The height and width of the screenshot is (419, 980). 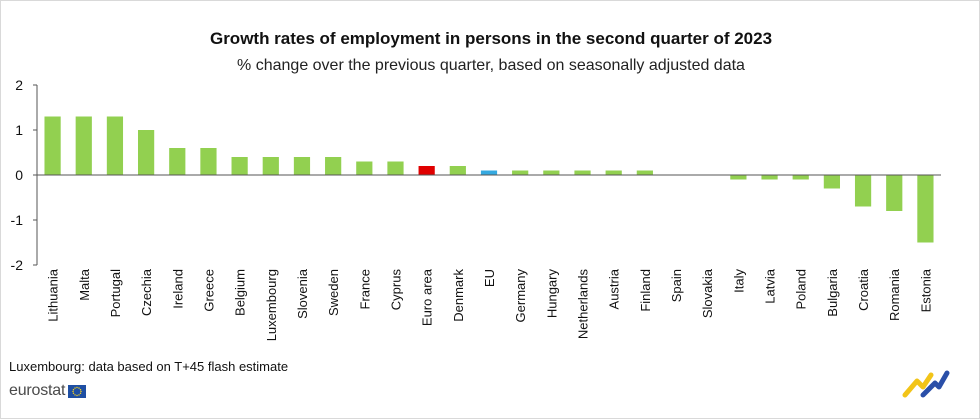 I want to click on x-tick-label: Slovenia, so click(x=302, y=293).